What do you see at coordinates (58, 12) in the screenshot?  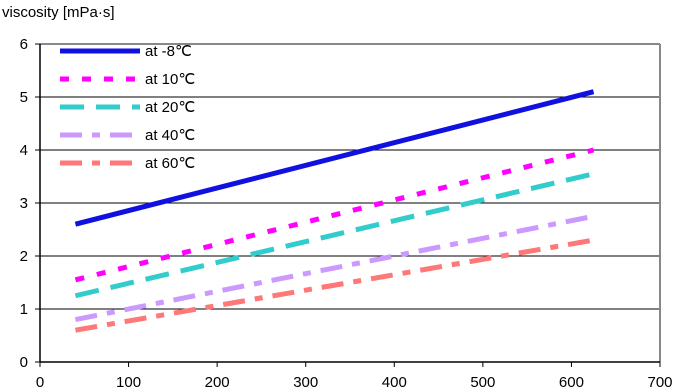 I see `y-axis-label: viscosity [mPa·s]` at bounding box center [58, 12].